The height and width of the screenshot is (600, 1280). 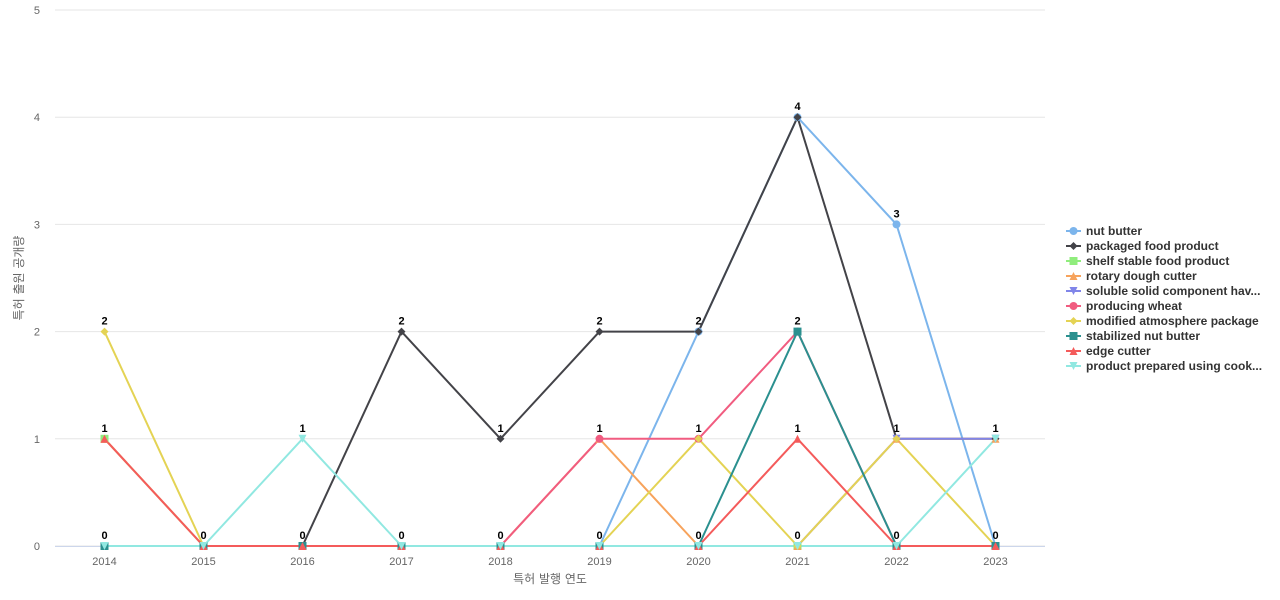 What do you see at coordinates (37, 118) in the screenshot?
I see `y-tick-label: 4` at bounding box center [37, 118].